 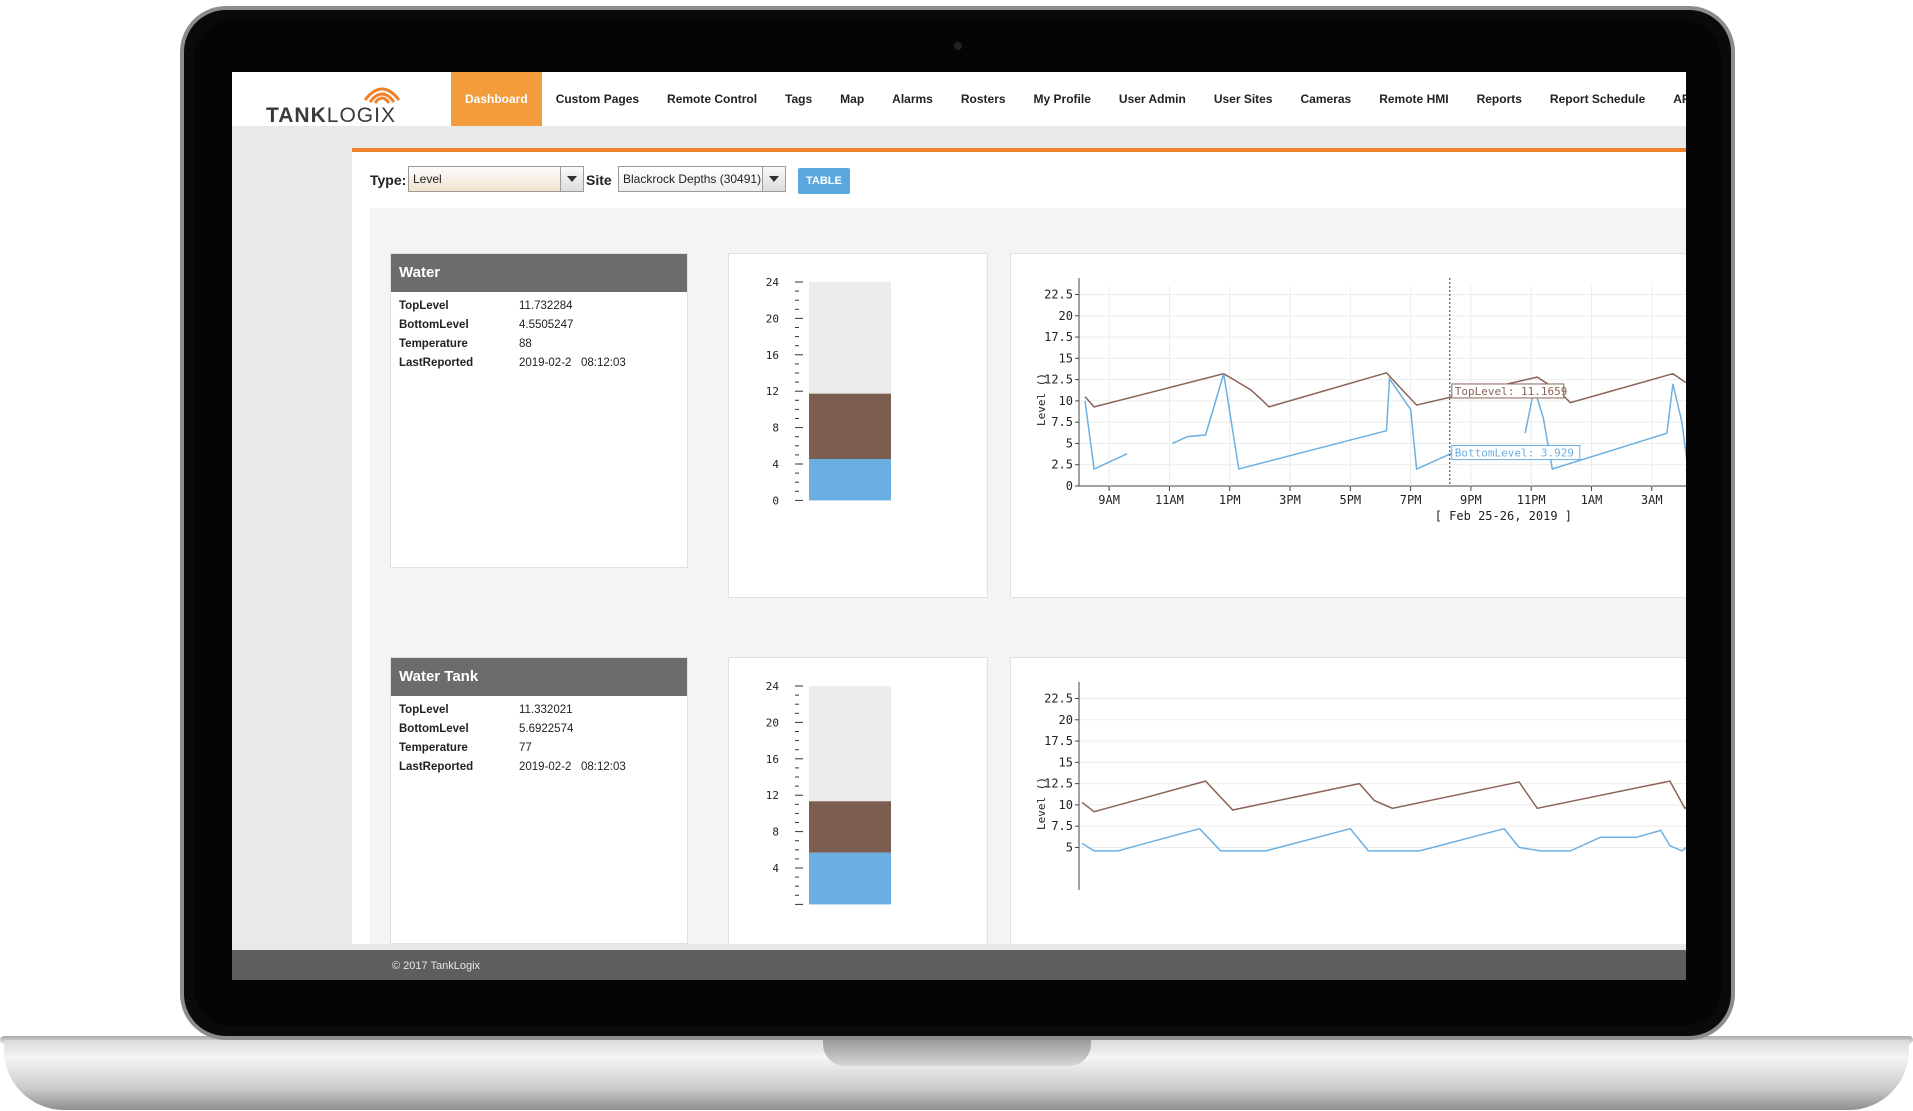 I want to click on nav-item-rosters: Rosters, so click(x=983, y=99).